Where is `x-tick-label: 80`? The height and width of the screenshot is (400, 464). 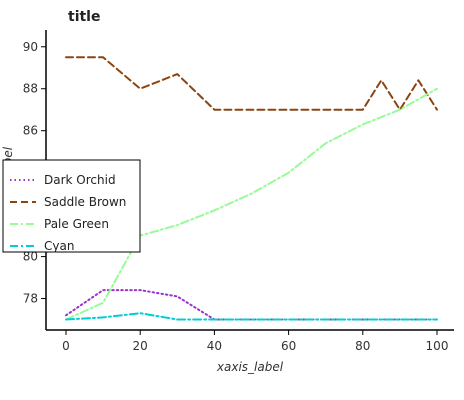
x-tick-label: 80 is located at coordinates (362, 346).